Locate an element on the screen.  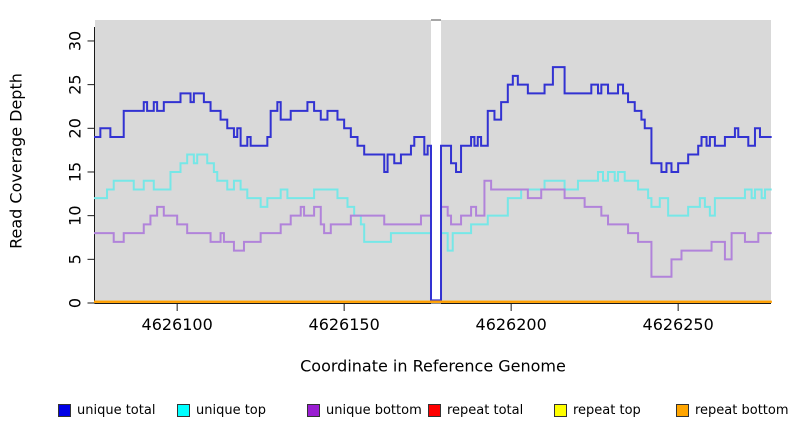
legend-swatch-repeat-top is located at coordinates (560, 410).